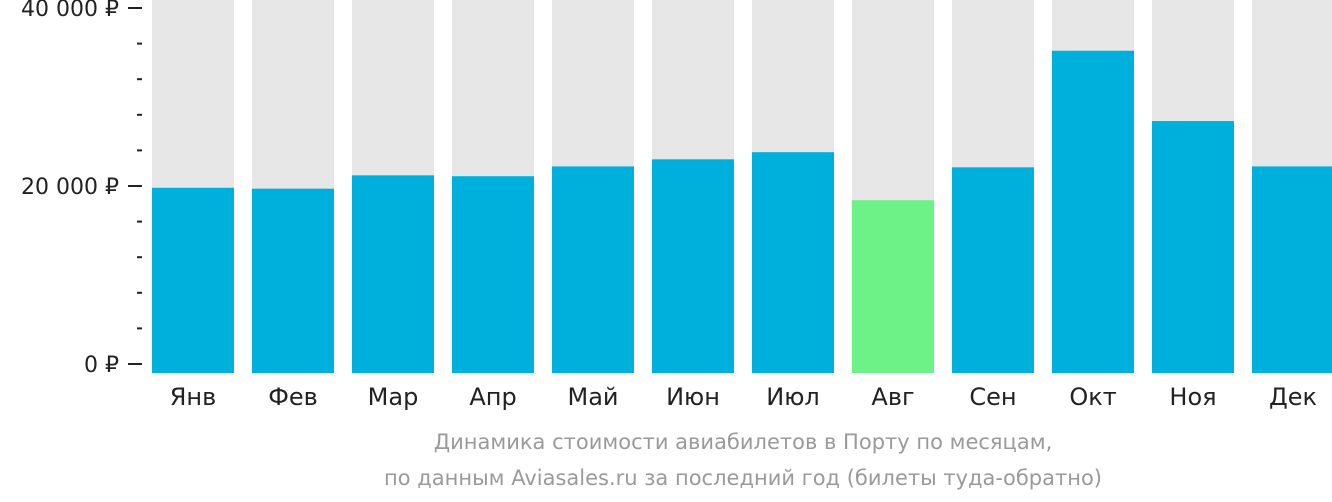 This screenshot has width=1332, height=502. What do you see at coordinates (293, 397) in the screenshot?
I see `x-tick-label: Фев` at bounding box center [293, 397].